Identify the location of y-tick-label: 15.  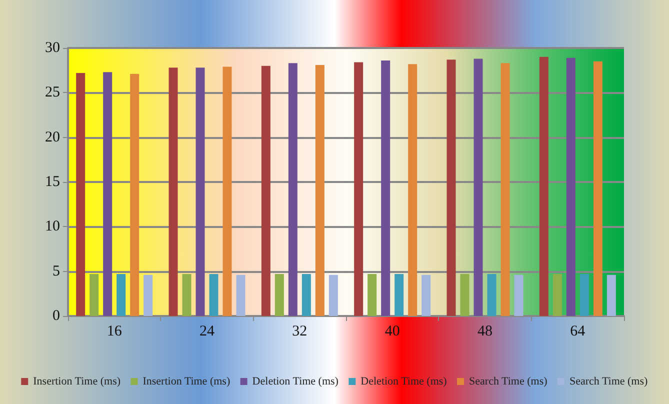
(52, 182).